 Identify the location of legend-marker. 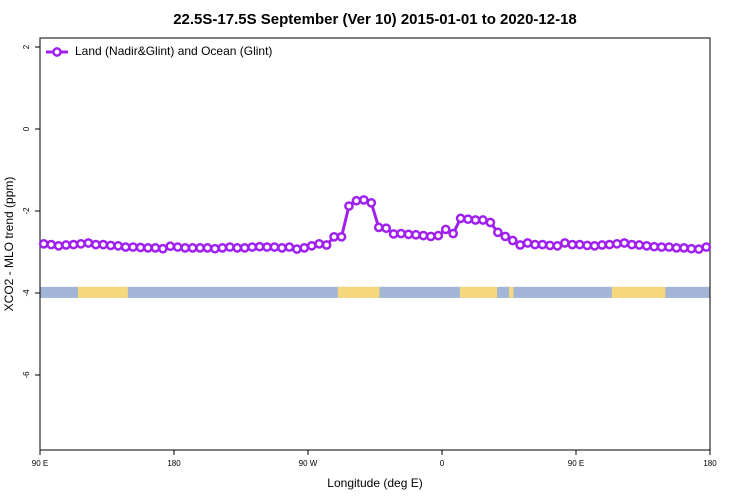
(57, 52).